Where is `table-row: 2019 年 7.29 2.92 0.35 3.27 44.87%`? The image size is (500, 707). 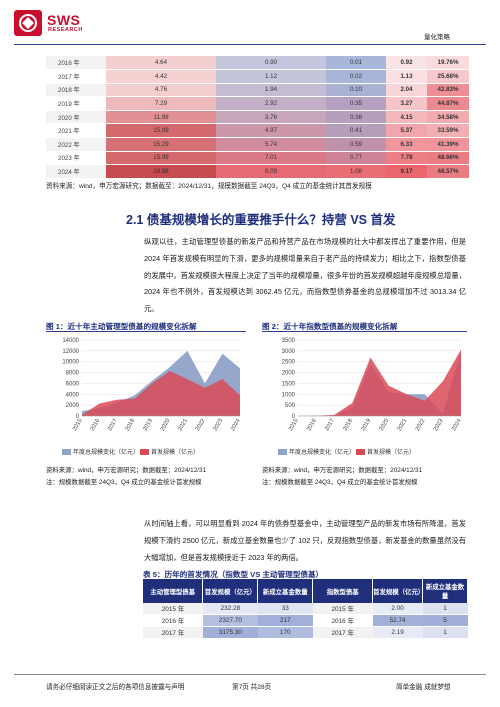 table-row: 2019 年 7.29 2.92 0.35 3.27 44.87% is located at coordinates (257, 103).